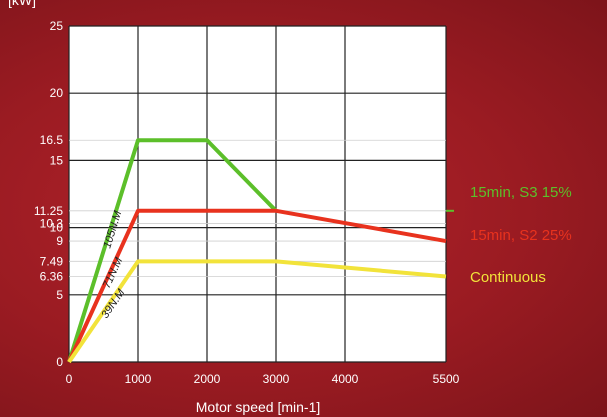 This screenshot has height=417, width=607. Describe the element at coordinates (57, 160) in the screenshot. I see `y-tick-15: 15` at that location.